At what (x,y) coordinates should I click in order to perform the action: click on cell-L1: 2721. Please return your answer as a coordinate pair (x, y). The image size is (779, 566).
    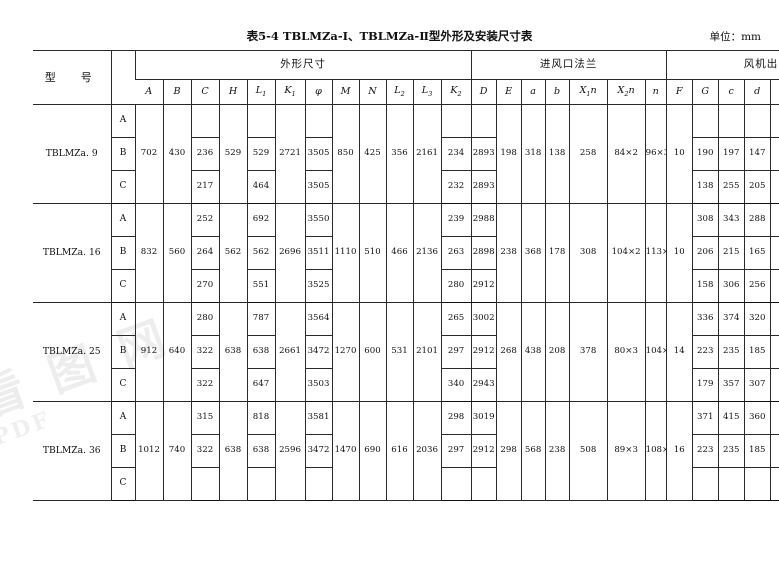
    Looking at the image, I should click on (290, 154).